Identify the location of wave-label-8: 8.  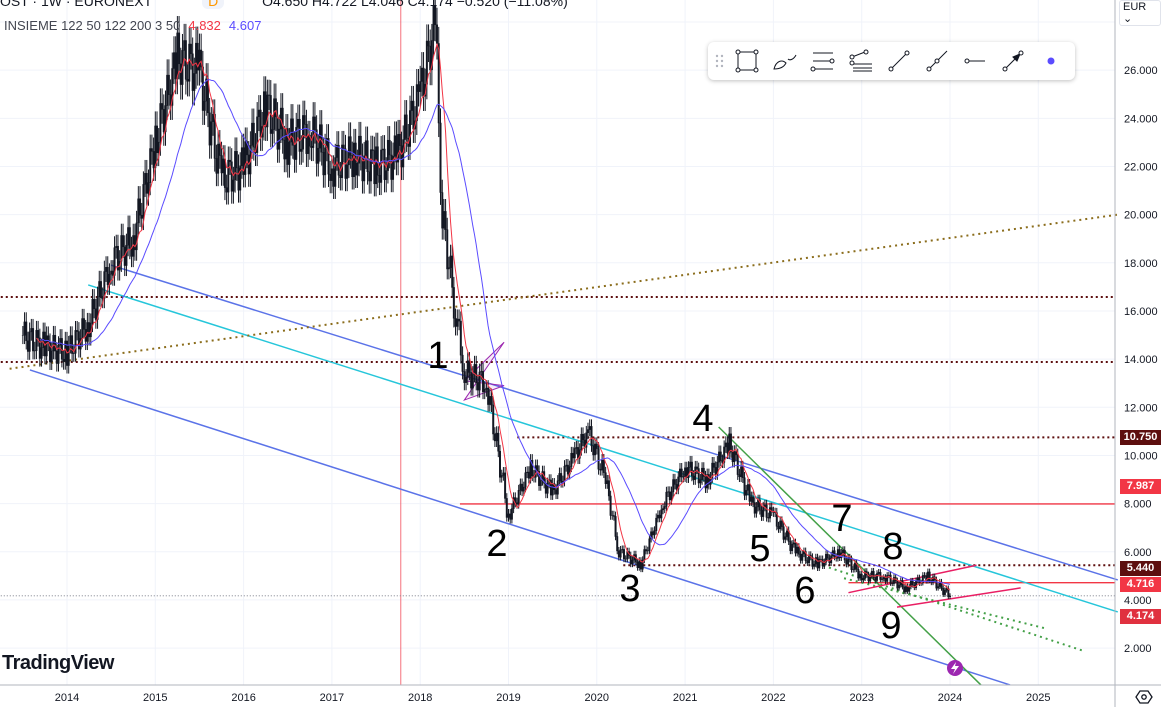
(892, 547).